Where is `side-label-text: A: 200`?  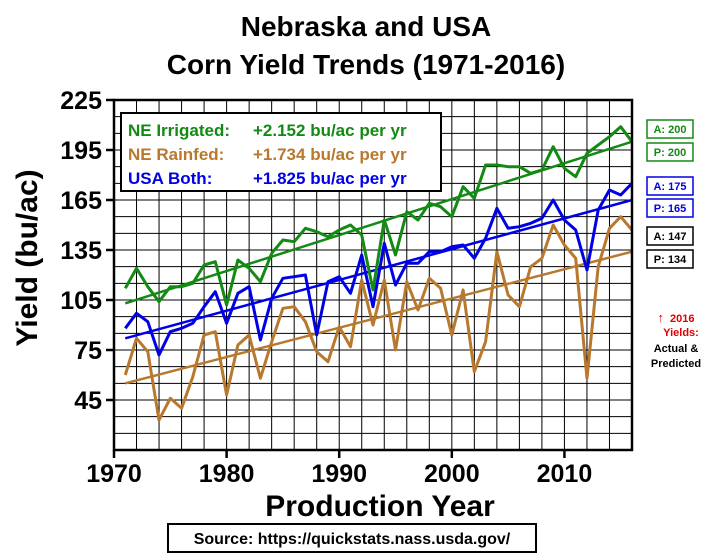
side-label-text: A: 200 is located at coordinates (669, 130).